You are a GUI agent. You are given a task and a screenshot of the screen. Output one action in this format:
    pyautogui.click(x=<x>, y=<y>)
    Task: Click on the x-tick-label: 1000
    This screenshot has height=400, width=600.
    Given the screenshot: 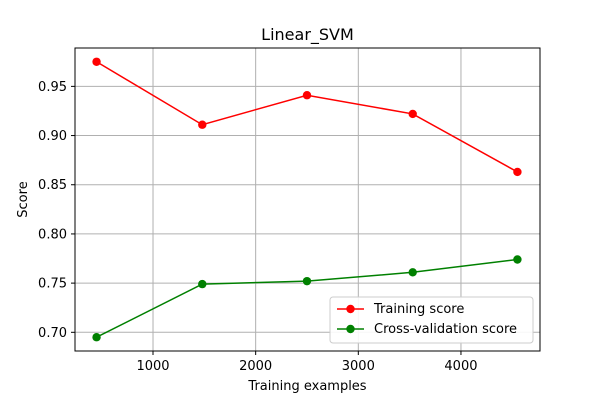 What is the action you would take?
    pyautogui.click(x=152, y=366)
    